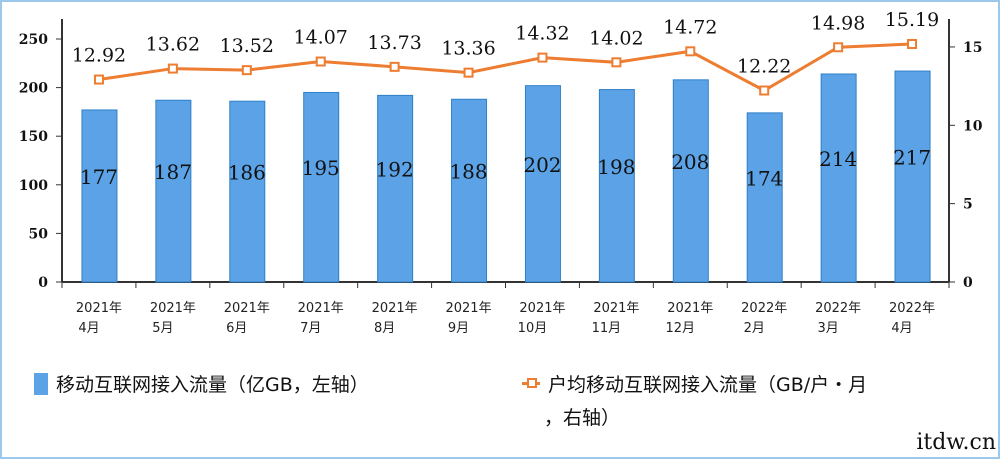 The width and height of the screenshot is (1000, 459). Describe the element at coordinates (33, 40) in the screenshot. I see `left-tick-label: 250` at that location.